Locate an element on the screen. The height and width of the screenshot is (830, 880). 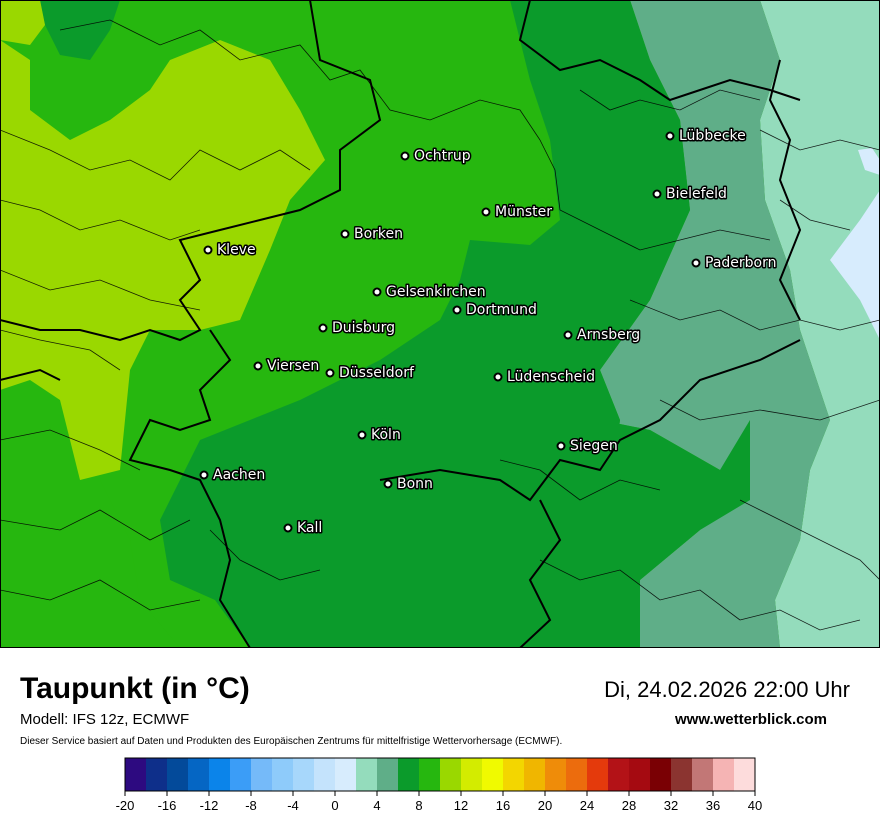
color-legend: -20 -16 -12 -8 -4 0 4 8 12 16 20 24 28 32 36 40 is located at coordinates (439, 785).